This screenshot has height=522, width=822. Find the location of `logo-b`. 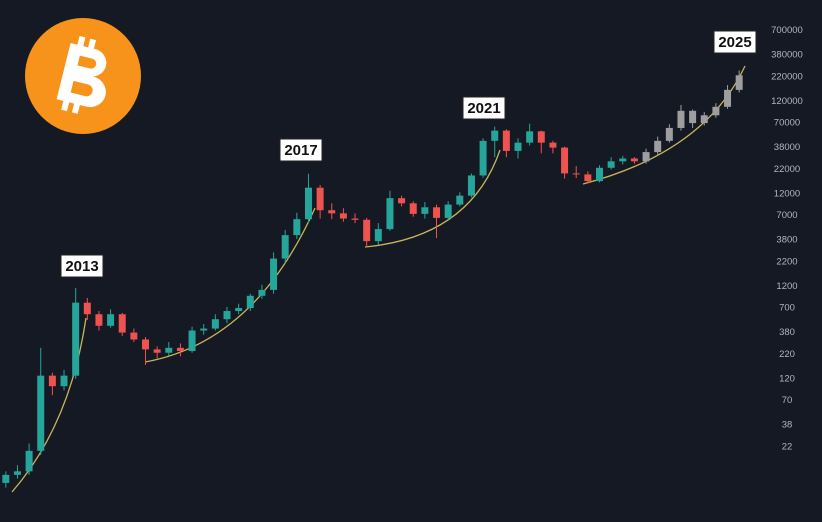

logo-b is located at coordinates (81, 74).